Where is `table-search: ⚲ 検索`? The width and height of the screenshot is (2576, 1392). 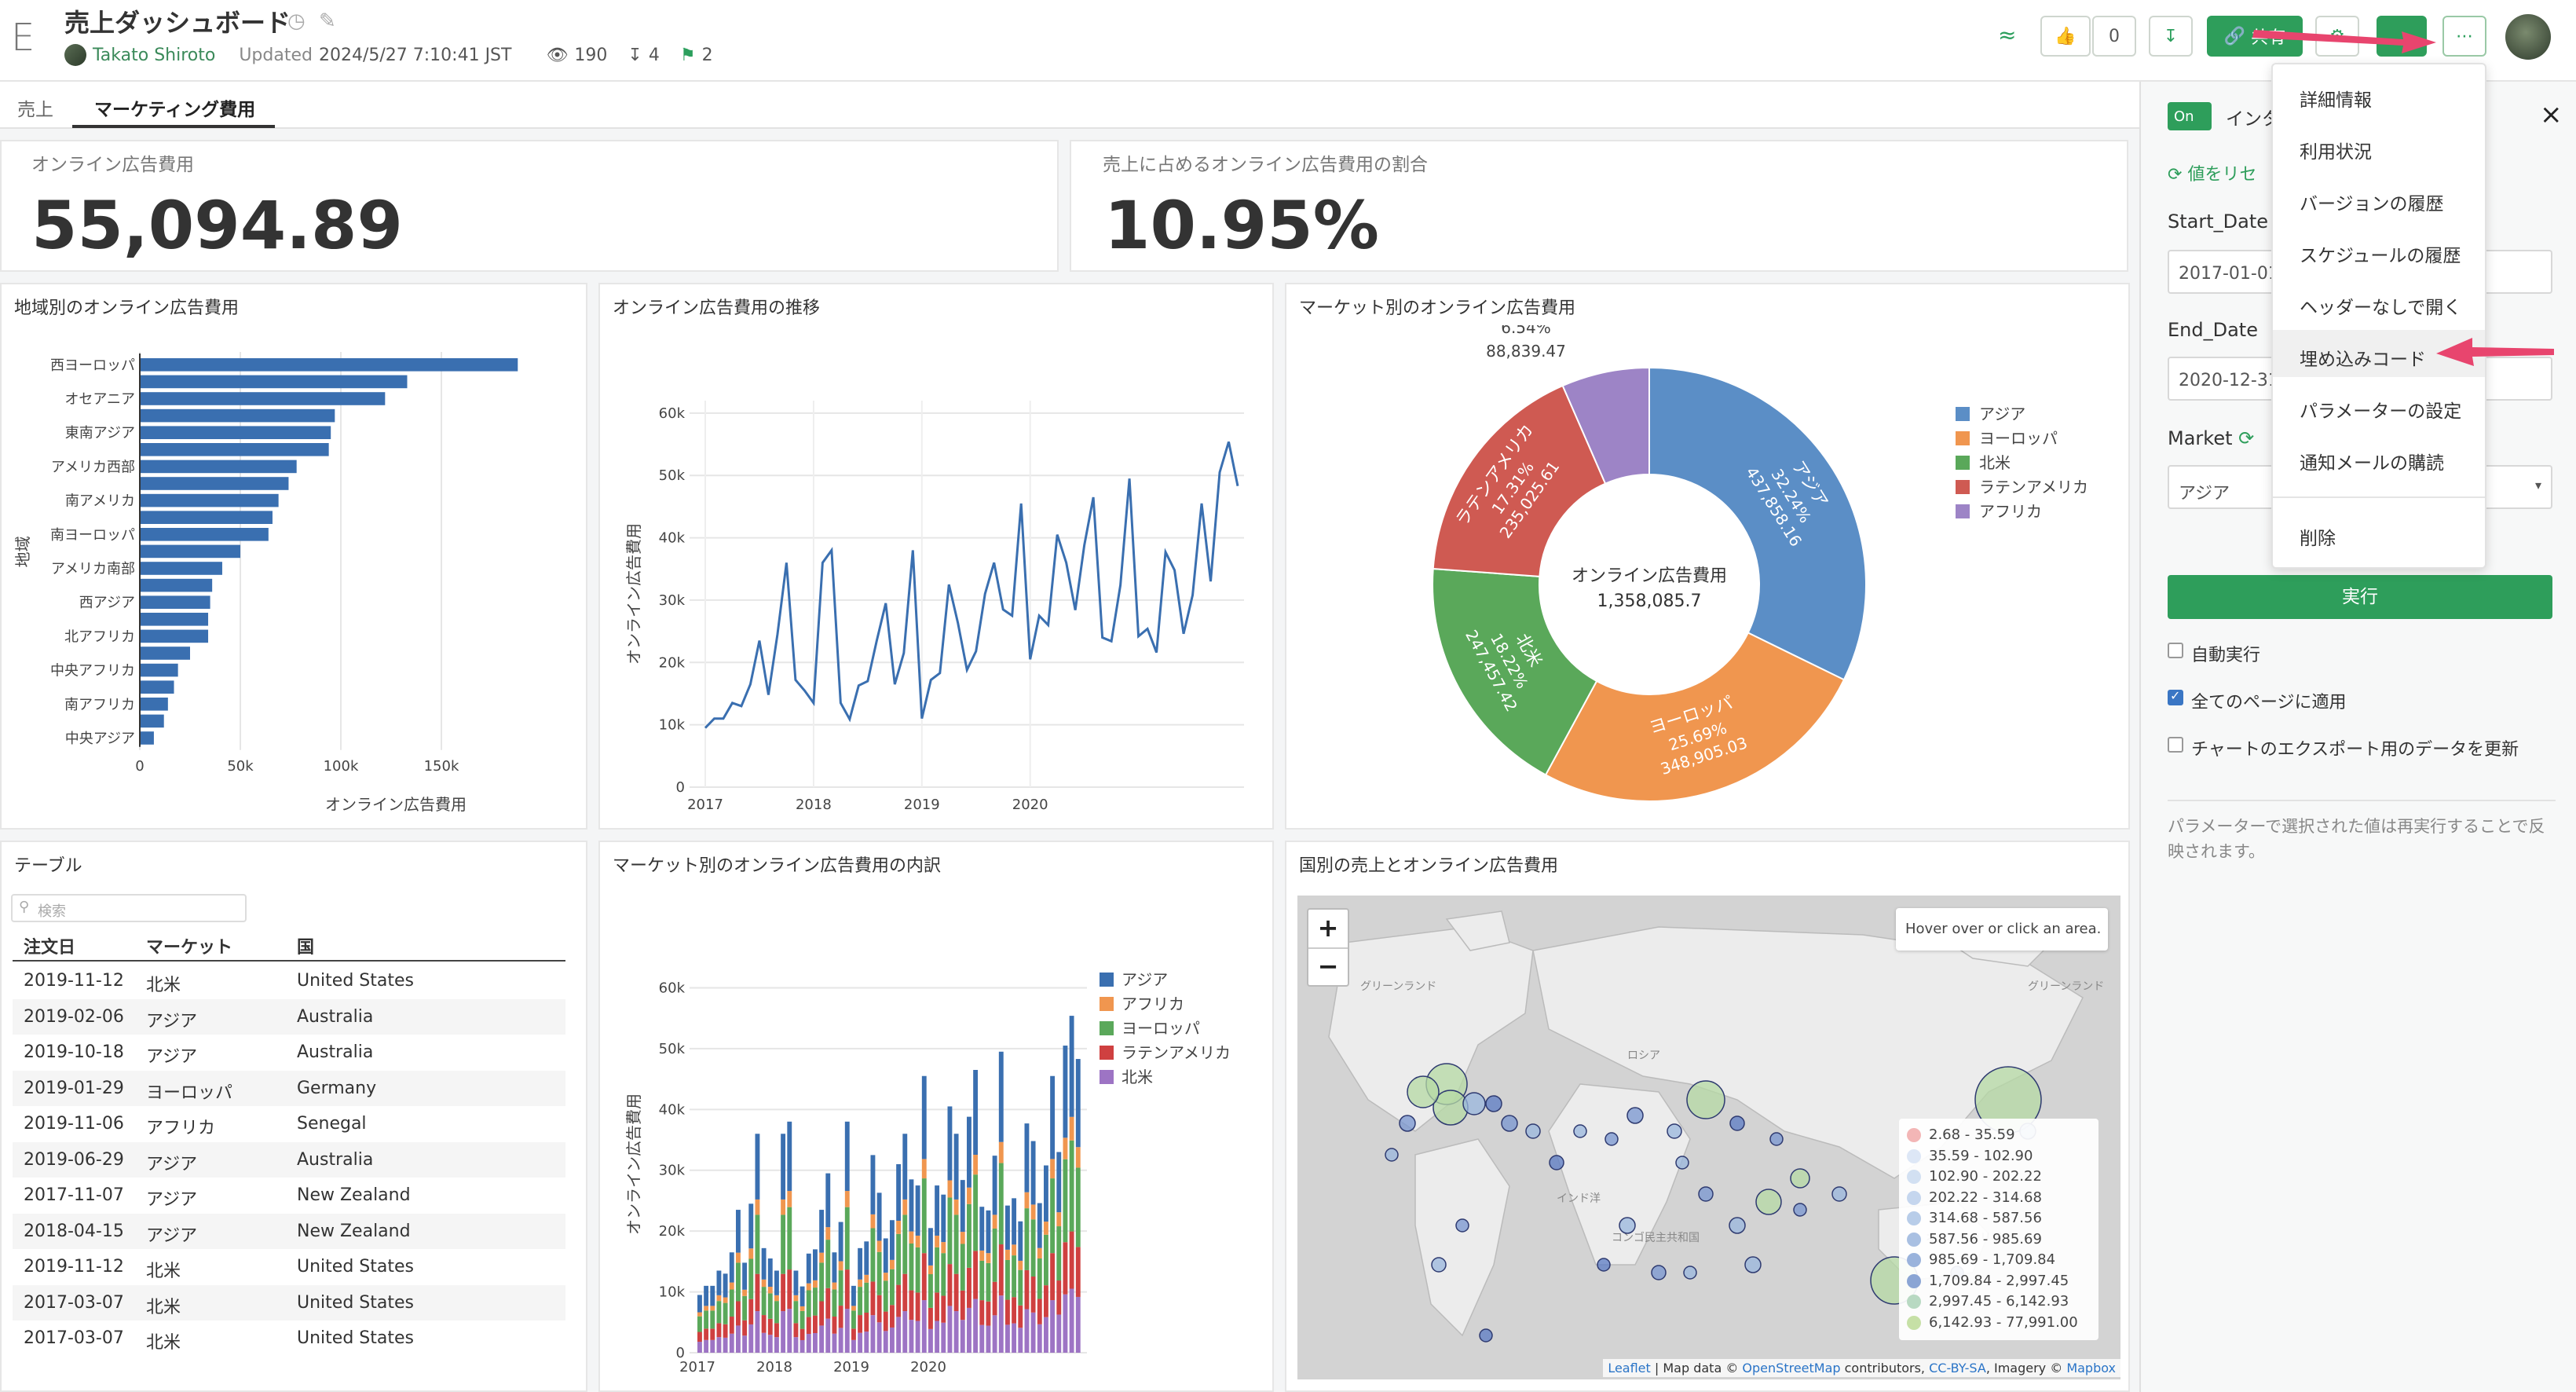
table-search: ⚲ 検索 is located at coordinates (129, 908).